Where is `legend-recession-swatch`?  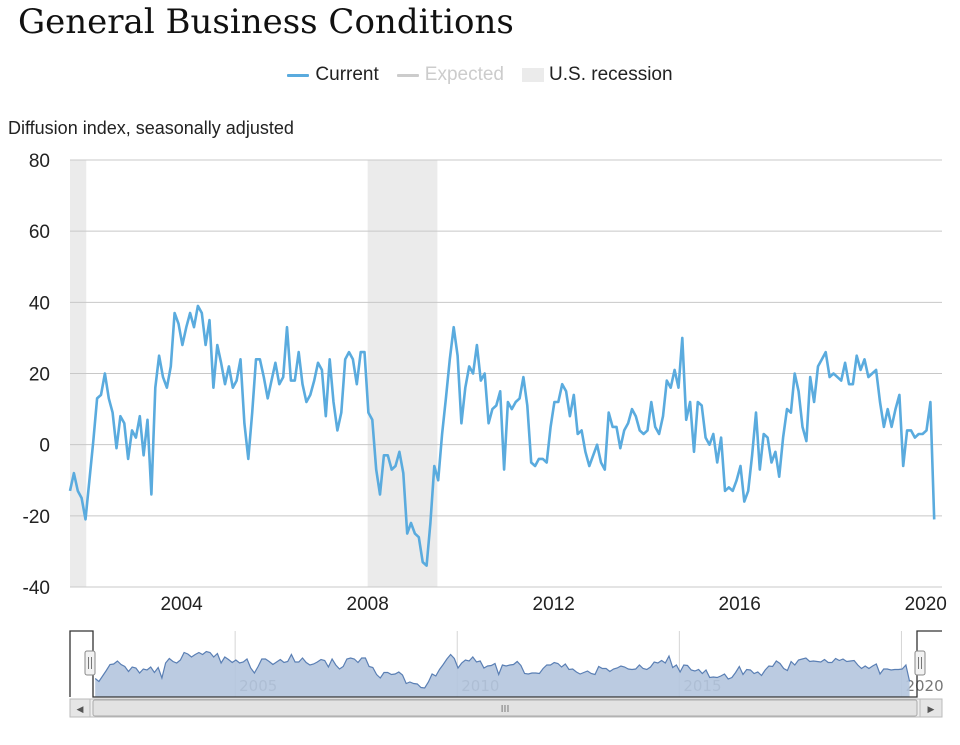
legend-recession-swatch is located at coordinates (533, 75).